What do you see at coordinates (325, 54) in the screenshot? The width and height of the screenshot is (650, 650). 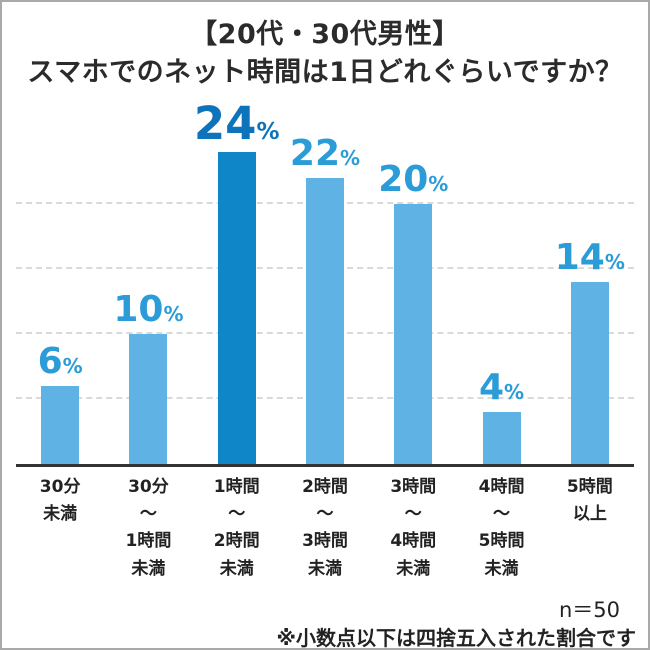 I see `chart-title: 【20代・30代男性】 スマホでのネット時間は1日どれぐらいですか？` at bounding box center [325, 54].